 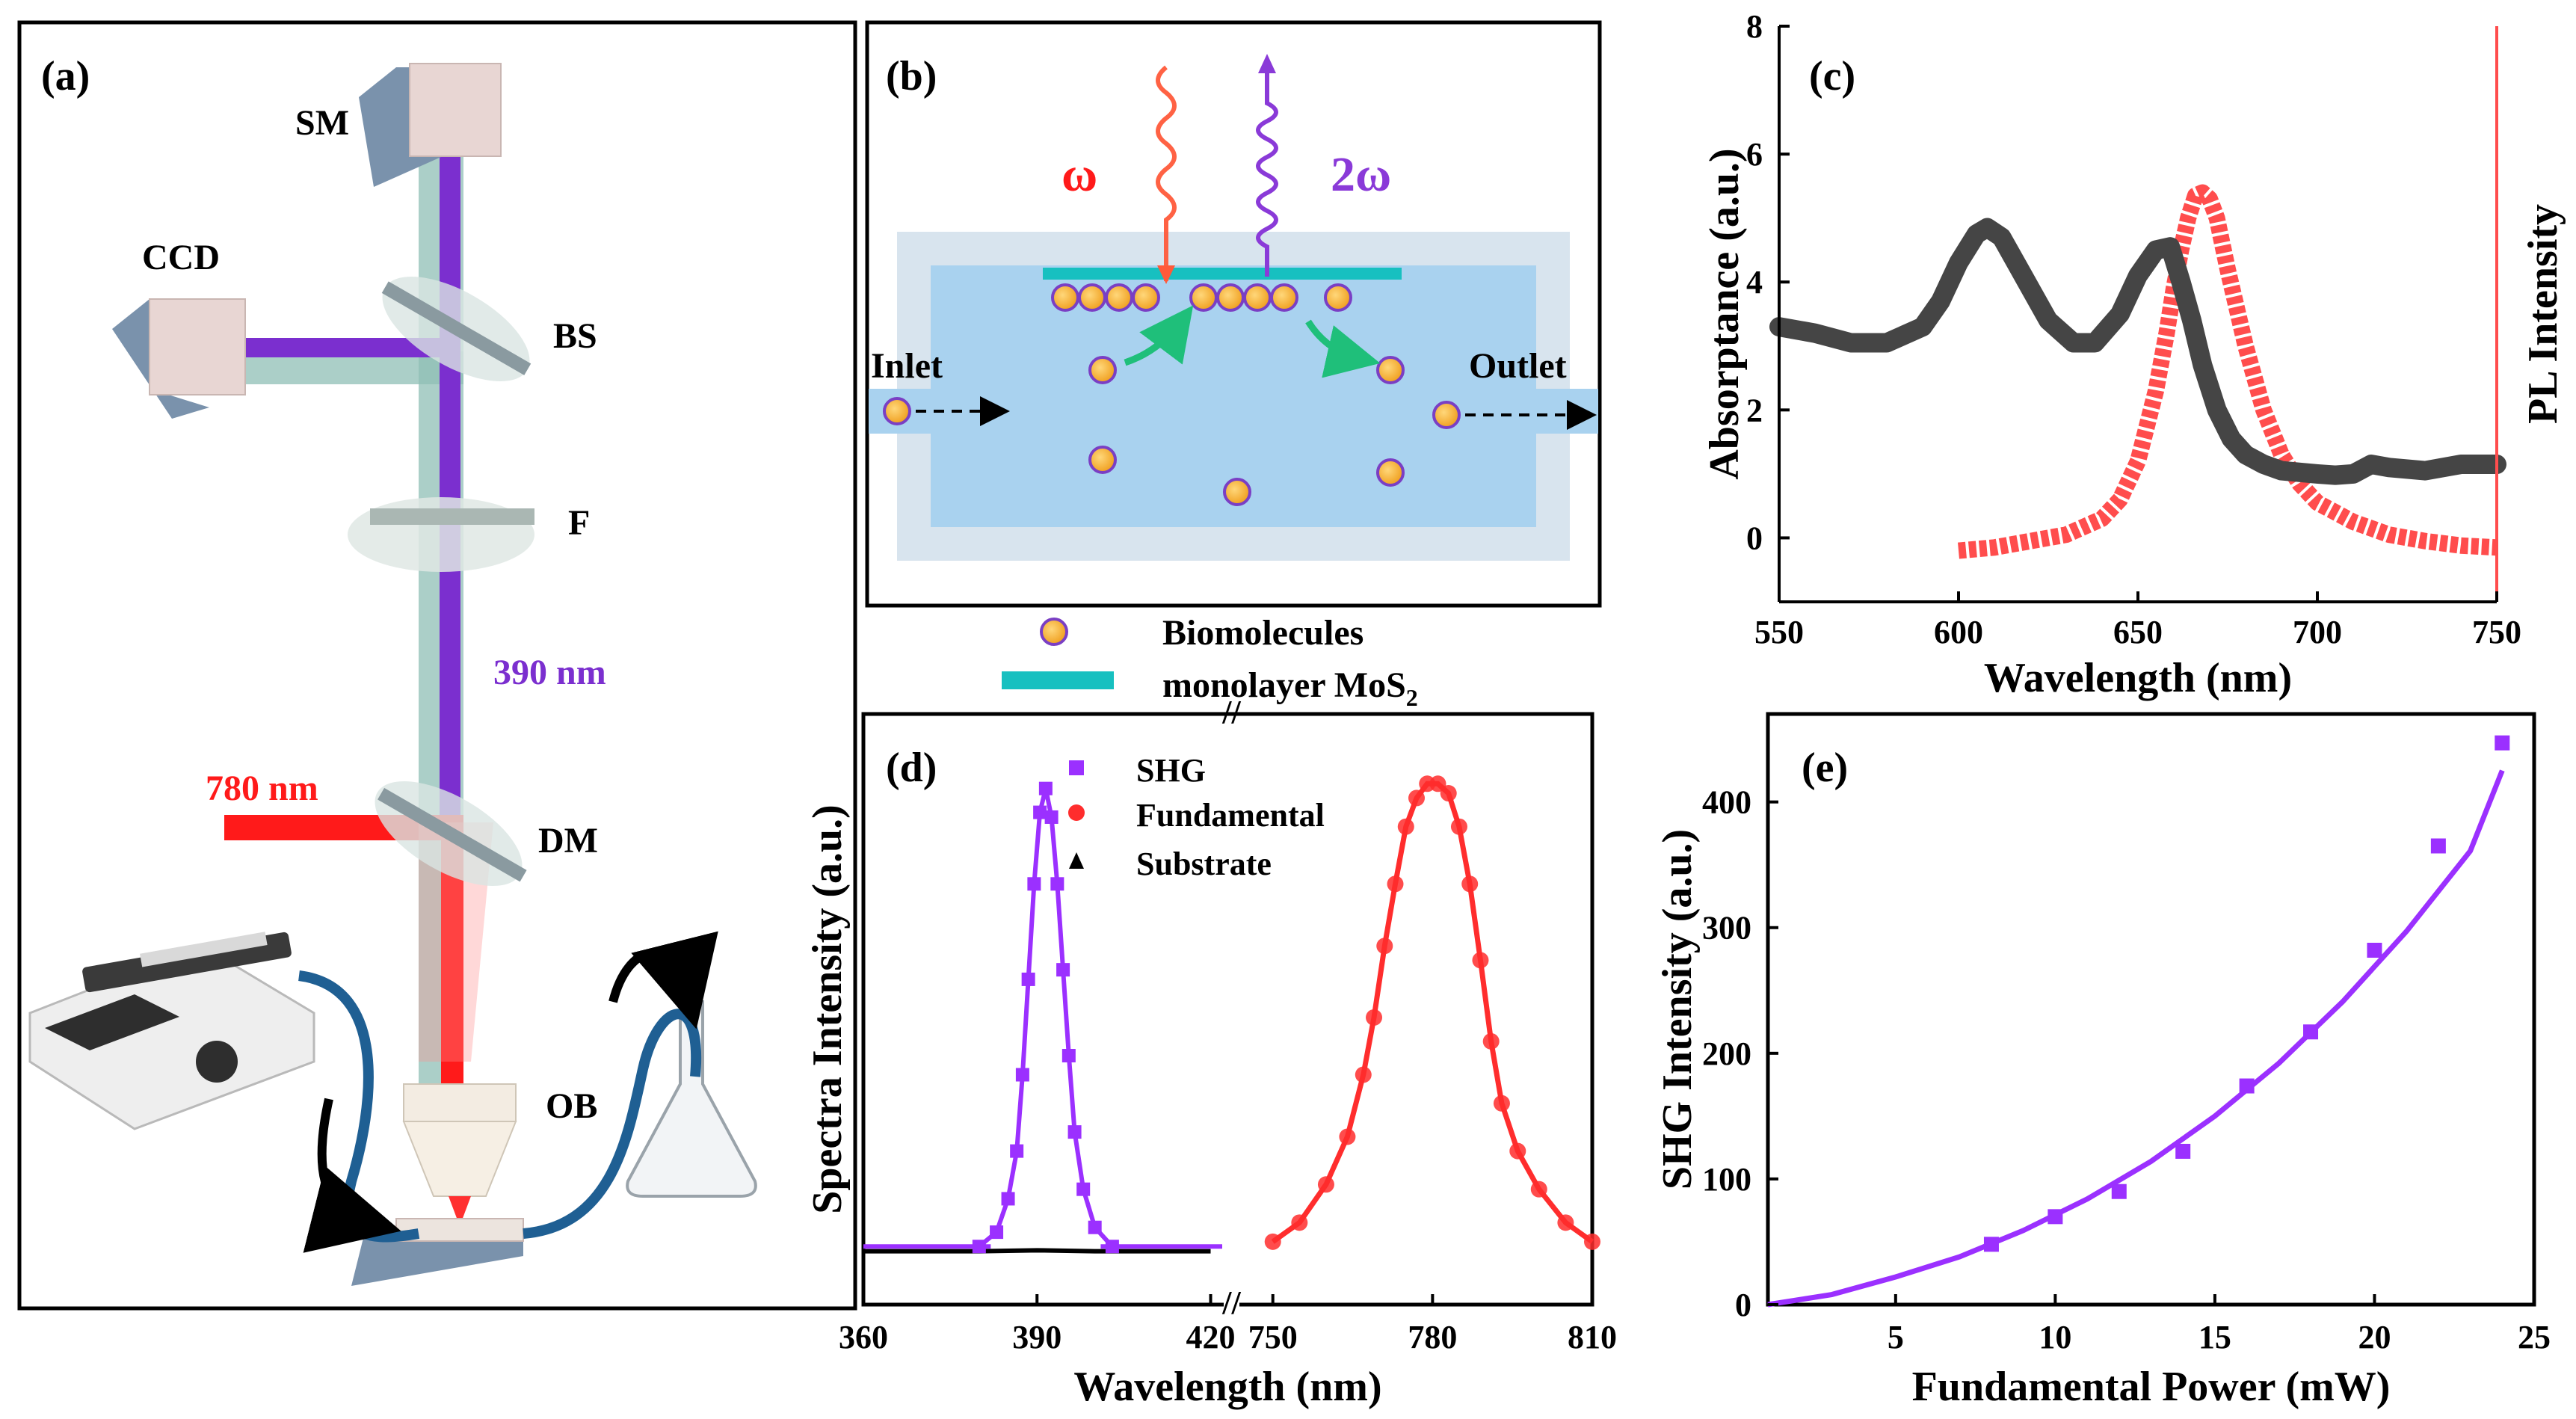 I want to click on legend-mos2-sub: 2, so click(x=1412, y=697).